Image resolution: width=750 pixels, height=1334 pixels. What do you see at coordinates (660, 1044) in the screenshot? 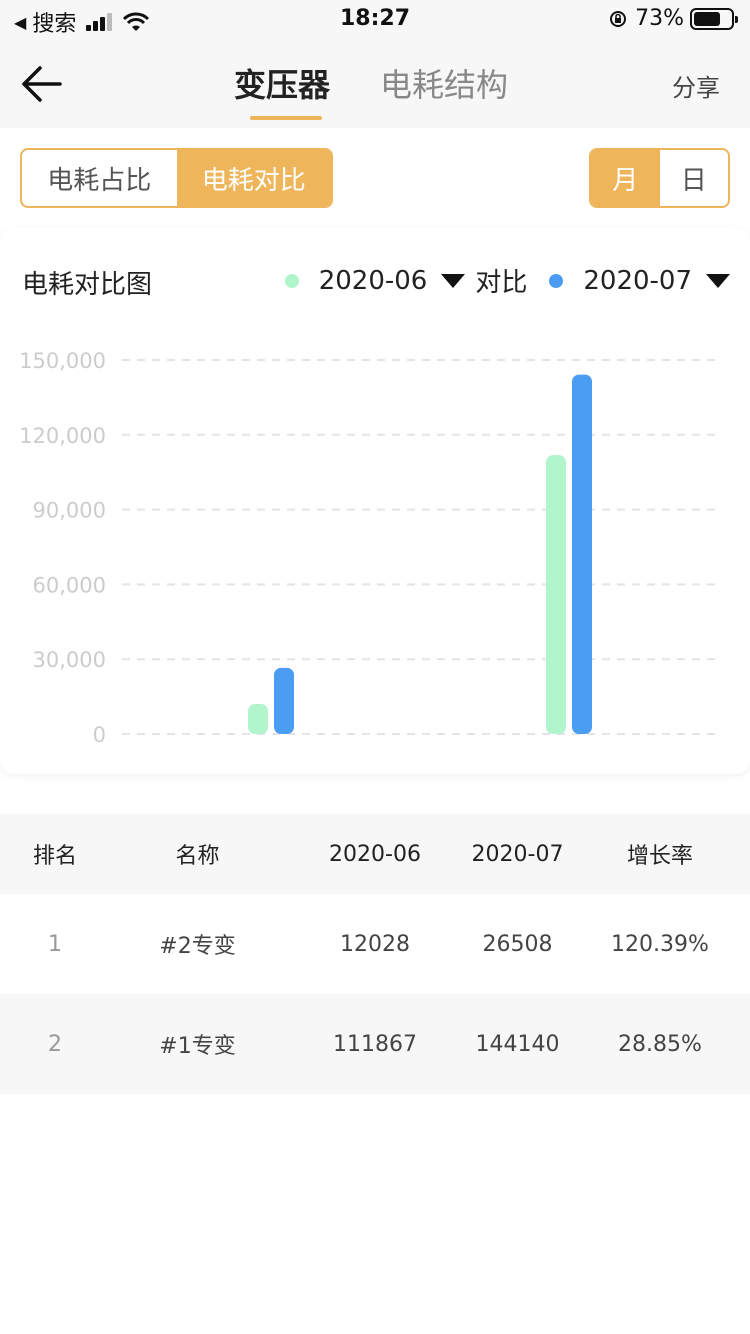
I see `cell-growth: 28.85%` at bounding box center [660, 1044].